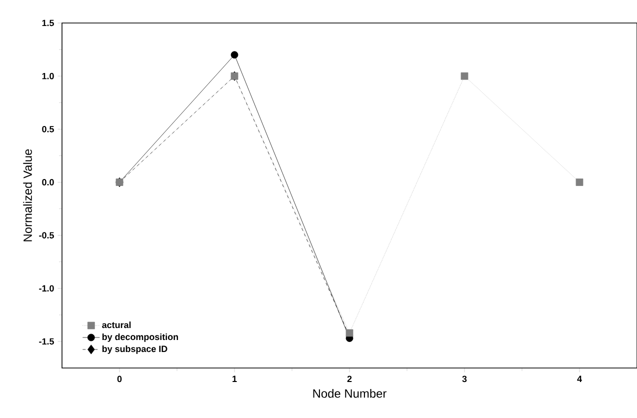 This screenshot has height=418, width=637. Describe the element at coordinates (464, 379) in the screenshot. I see `x-tick-label: 3` at that location.